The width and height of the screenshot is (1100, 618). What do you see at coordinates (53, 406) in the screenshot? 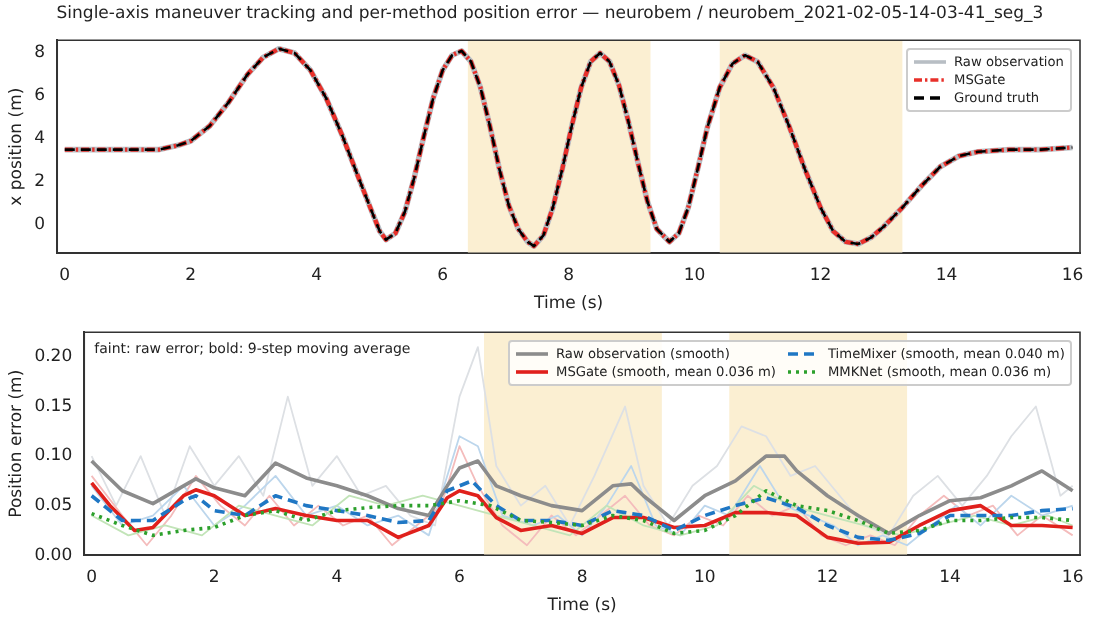
I see `y-tick-label: 0.15` at bounding box center [53, 406].